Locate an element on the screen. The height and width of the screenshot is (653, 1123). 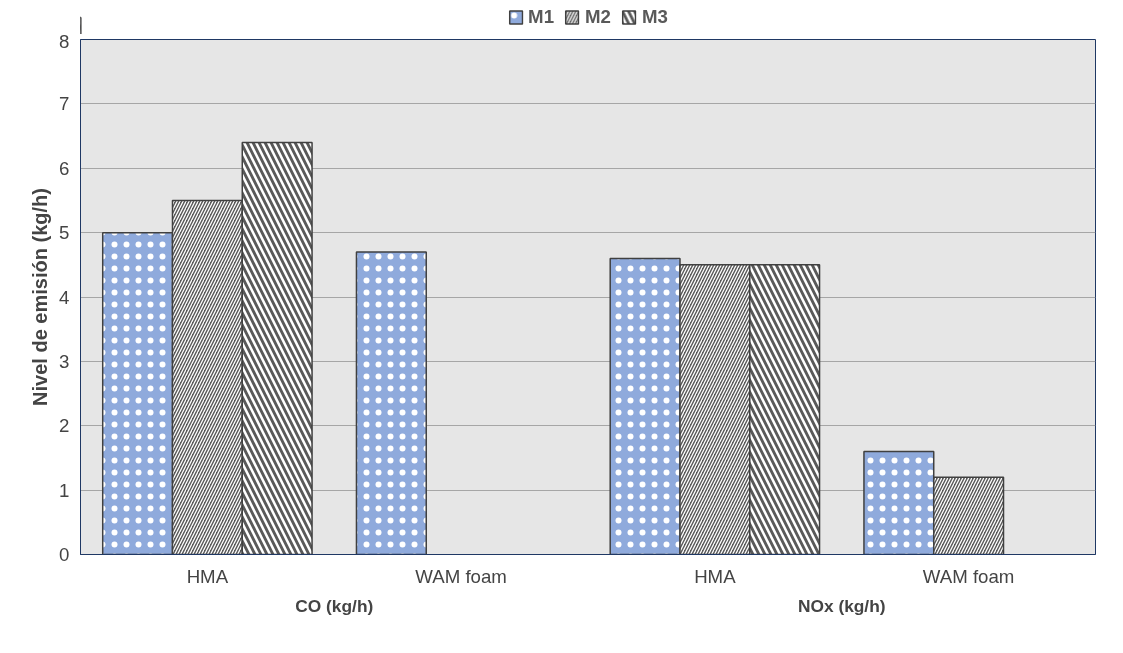
legend-label: M1 is located at coordinates (541, 17).